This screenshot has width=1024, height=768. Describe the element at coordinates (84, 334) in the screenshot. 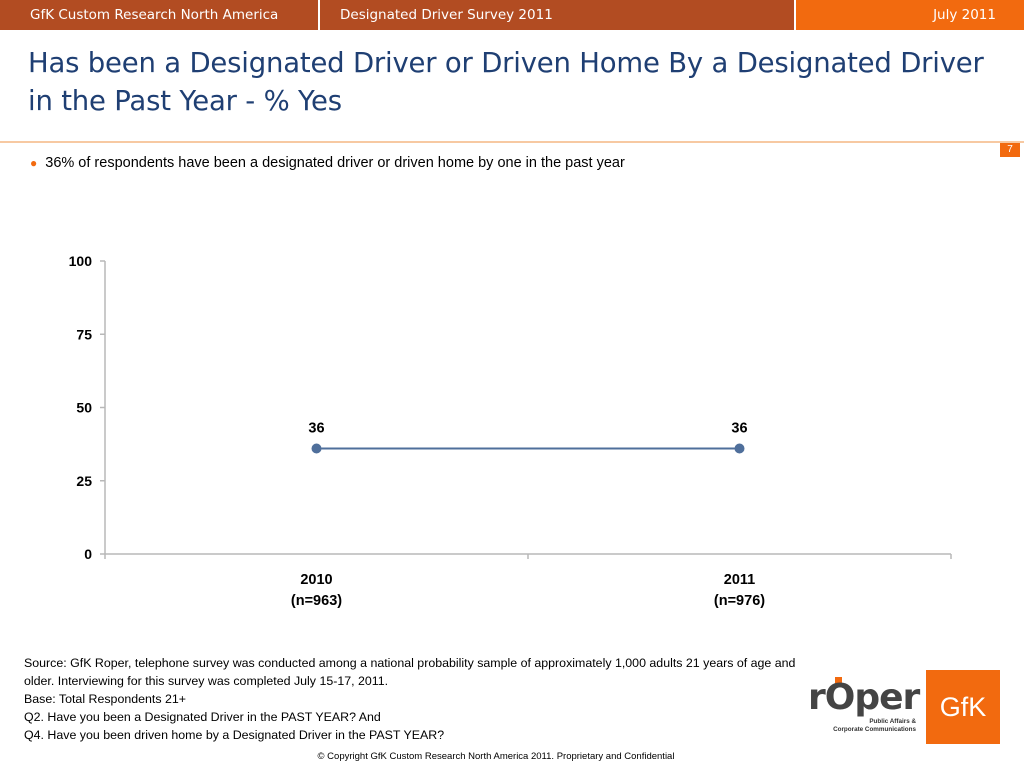

I see `y-tick-label: 75` at that location.